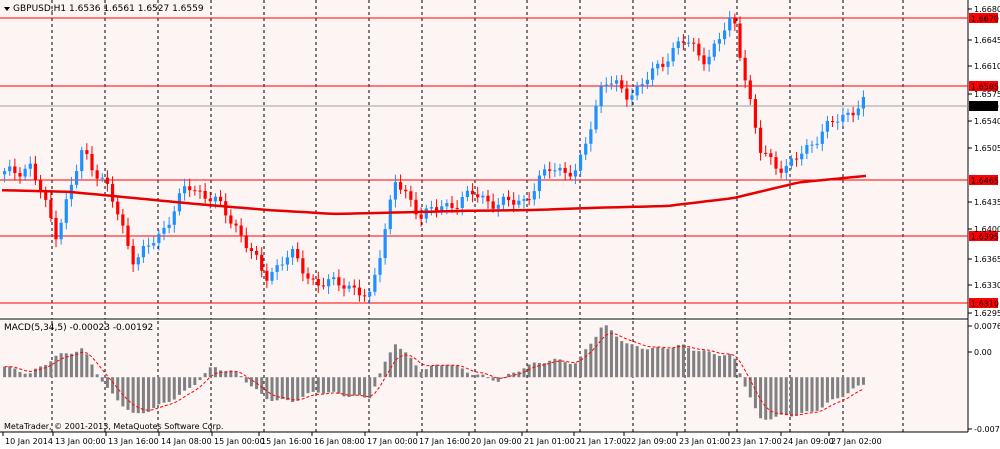  Describe the element at coordinates (985, 181) in the screenshot. I see `level-label: 1.6465` at that location.